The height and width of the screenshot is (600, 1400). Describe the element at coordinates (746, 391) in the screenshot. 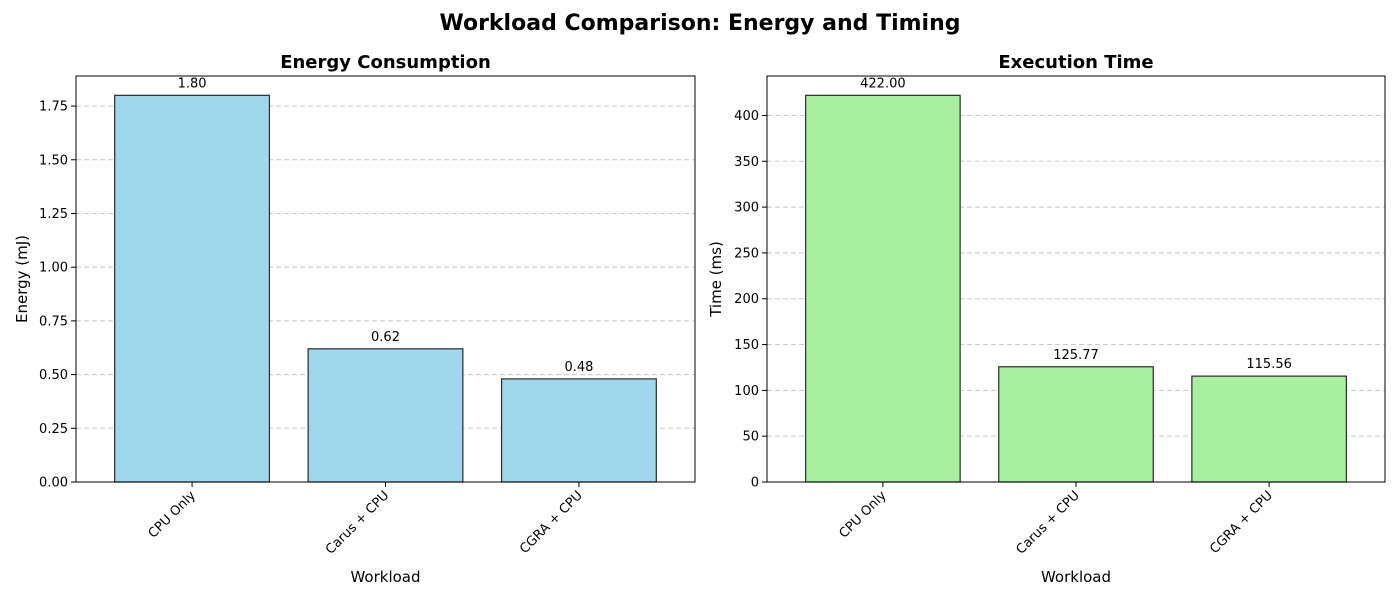

I see `y-tick-label: 100` at that location.